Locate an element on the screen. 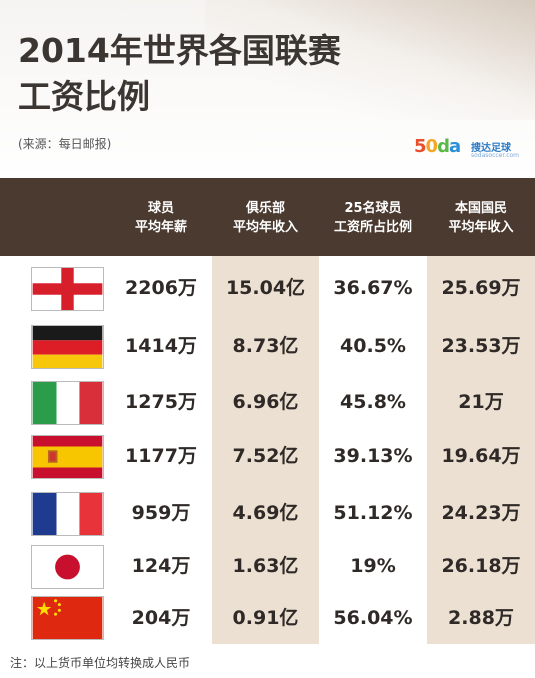 The height and width of the screenshot is (678, 535). national-income-cell: 2.88万 is located at coordinates (481, 618).